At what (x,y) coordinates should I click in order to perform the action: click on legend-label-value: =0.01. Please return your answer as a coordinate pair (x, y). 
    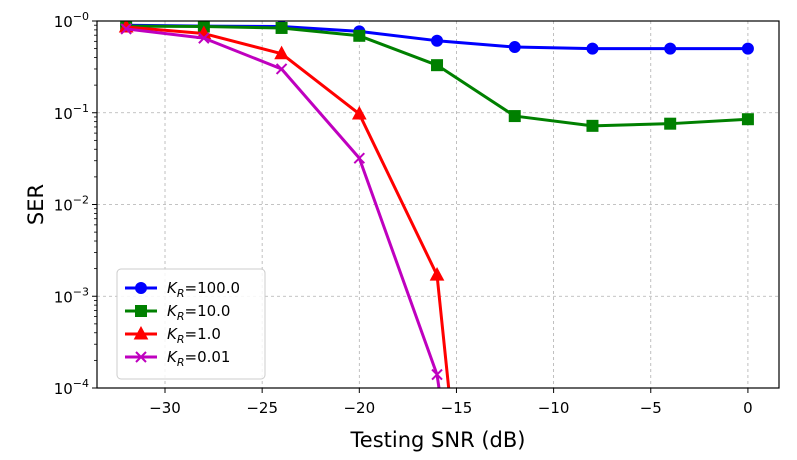
    Looking at the image, I should click on (208, 357).